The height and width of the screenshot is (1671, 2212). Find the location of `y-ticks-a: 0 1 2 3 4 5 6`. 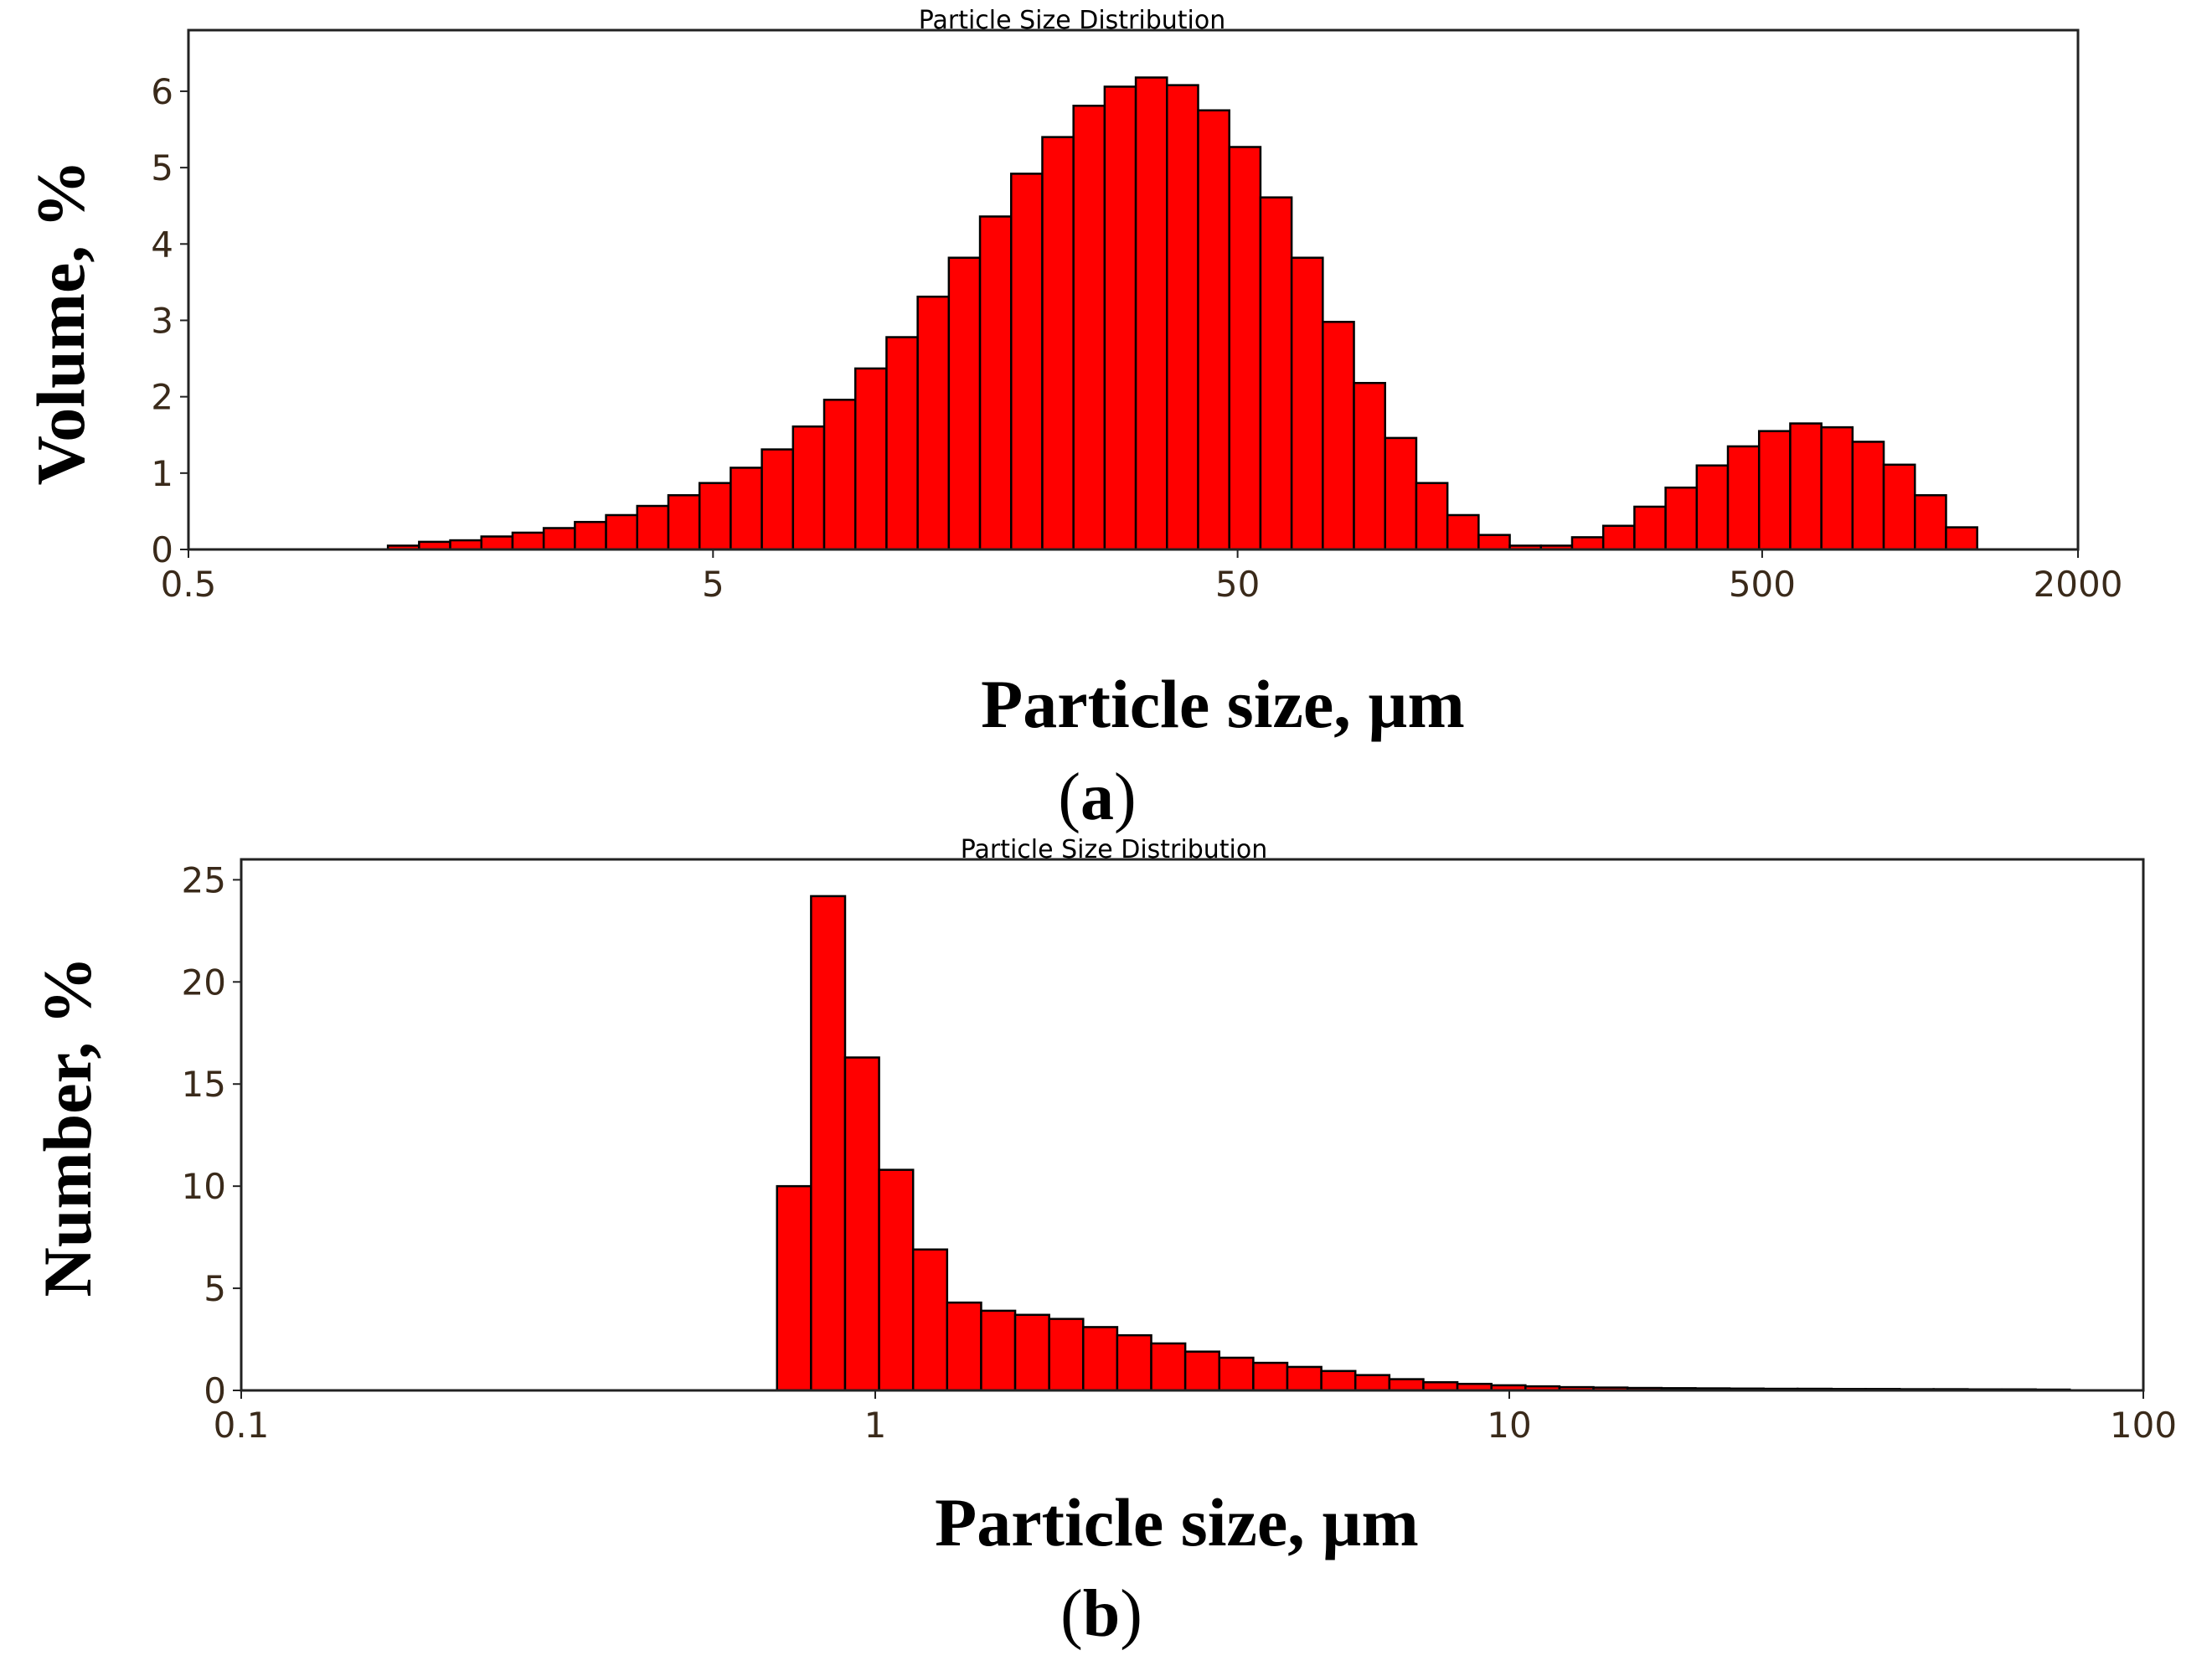

y-ticks-a: 0 1 2 3 4 5 6 is located at coordinates (169, 321).